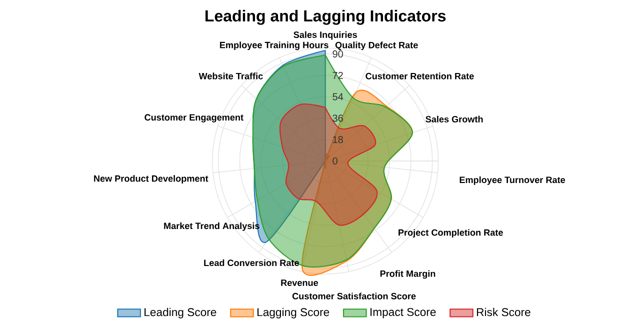  I want to click on spoke-label: Sales Growth, so click(454, 119).